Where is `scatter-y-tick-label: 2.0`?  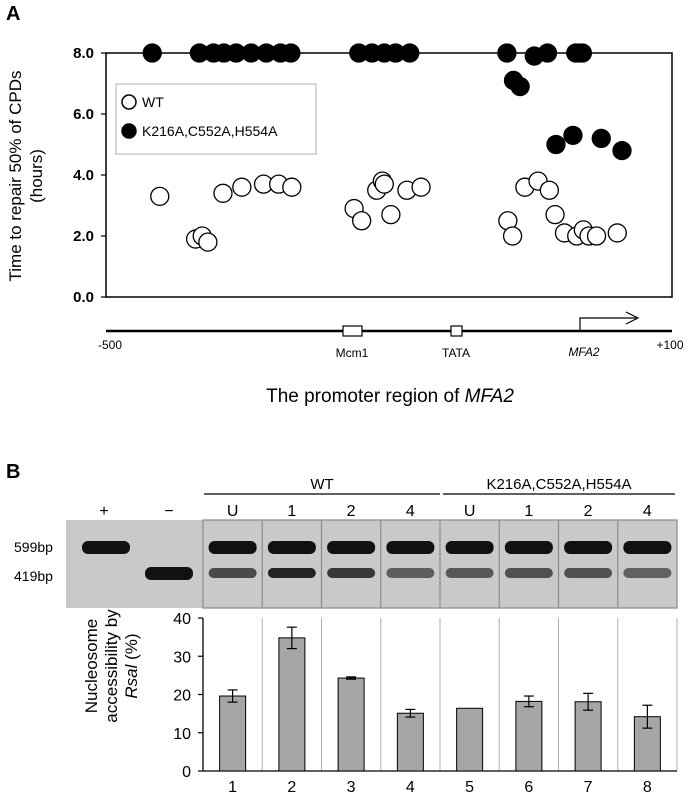
scatter-y-tick-label: 2.0 is located at coordinates (83, 236).